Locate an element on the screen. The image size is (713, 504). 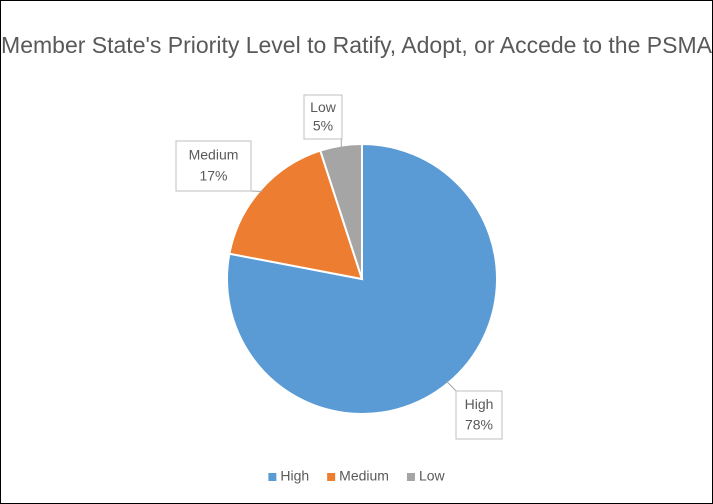
legend: High Medium Low is located at coordinates (357, 476).